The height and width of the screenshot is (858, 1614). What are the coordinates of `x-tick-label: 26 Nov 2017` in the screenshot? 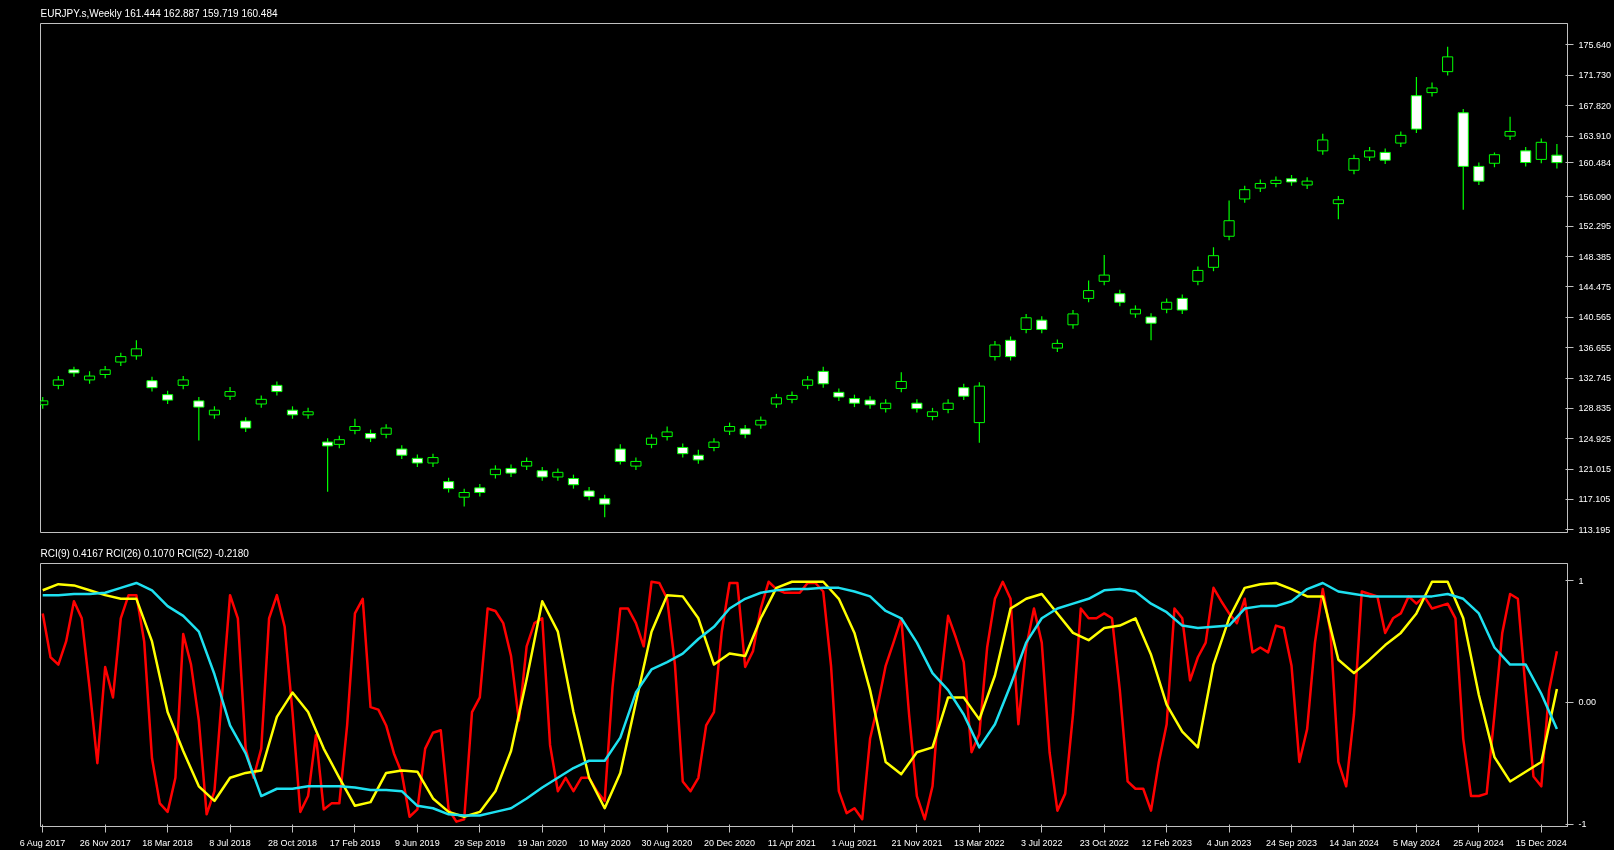 It's located at (105, 842).